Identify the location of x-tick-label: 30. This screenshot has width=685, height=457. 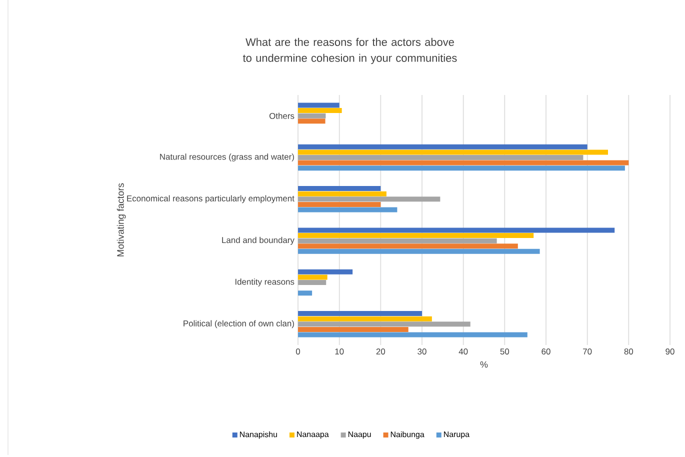
(422, 351).